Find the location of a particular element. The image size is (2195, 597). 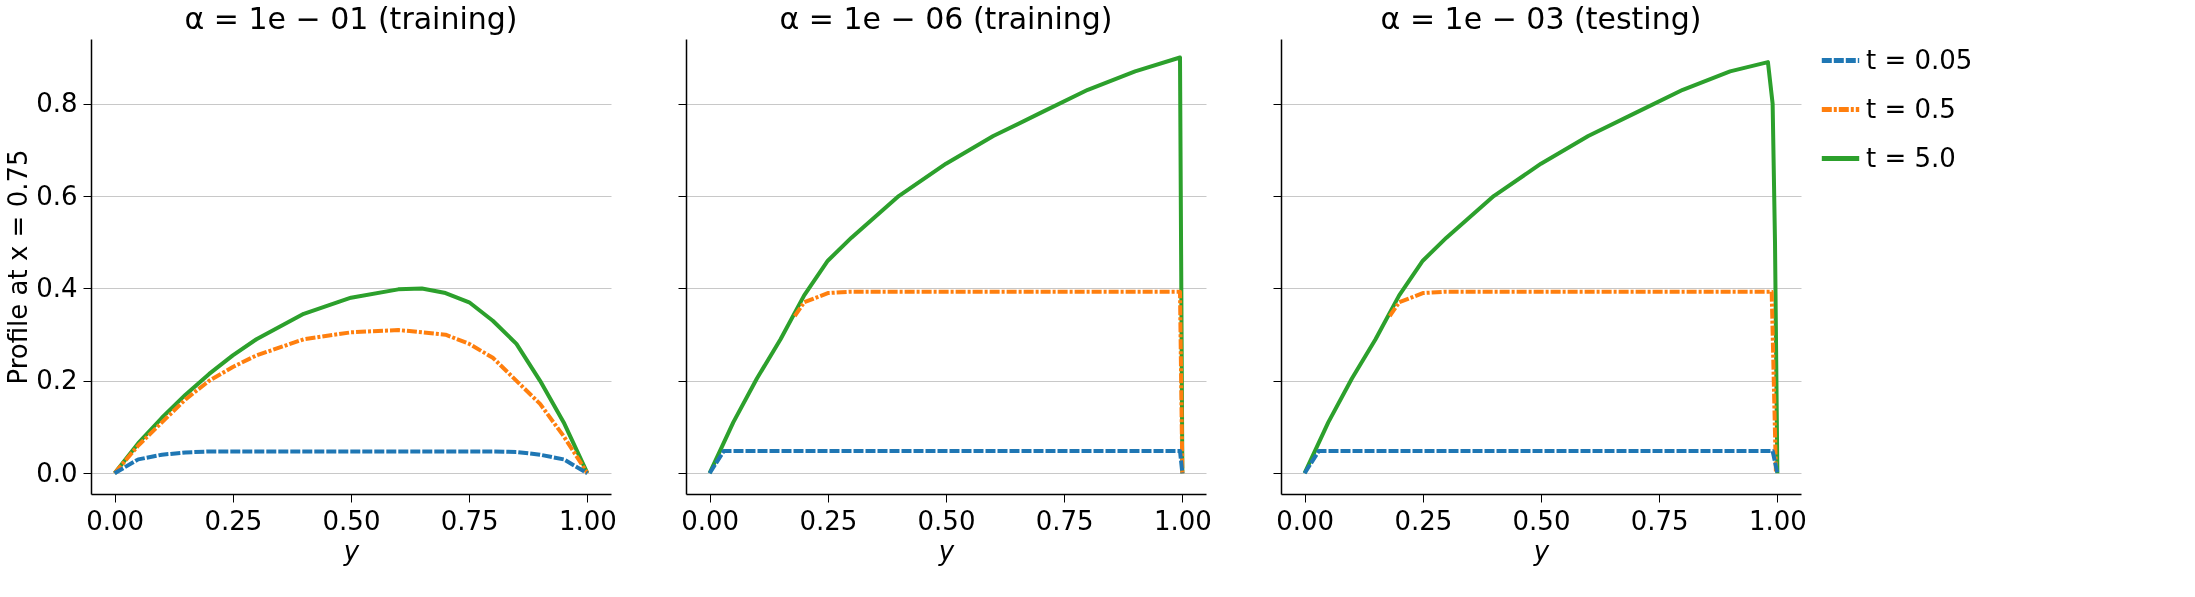

legend-label: t = 5.0 is located at coordinates (1911, 157).